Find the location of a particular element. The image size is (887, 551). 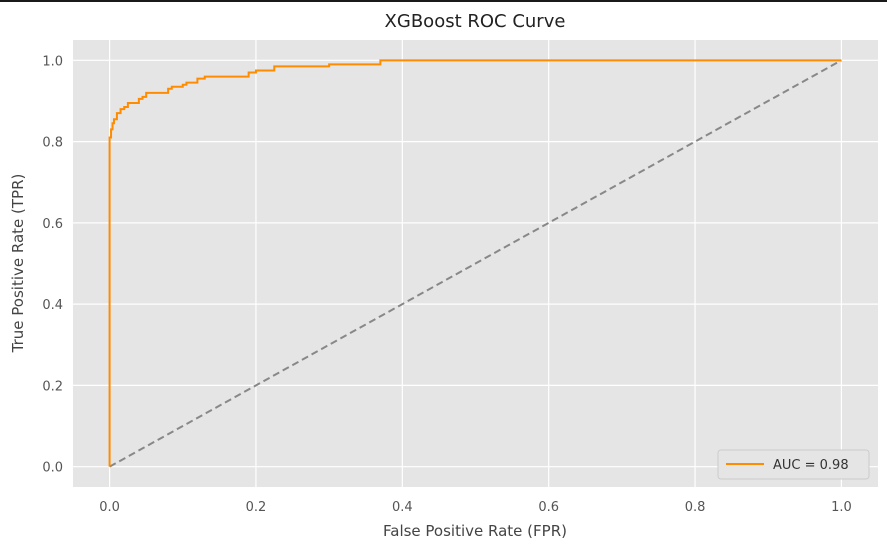

legend-box is located at coordinates (793, 464).